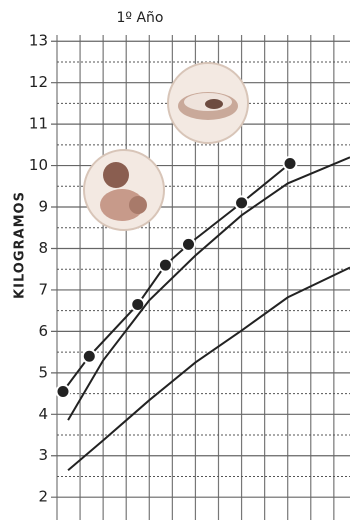  Describe the element at coordinates (43, 331) in the screenshot. I see `y-tick-label: 6` at that location.